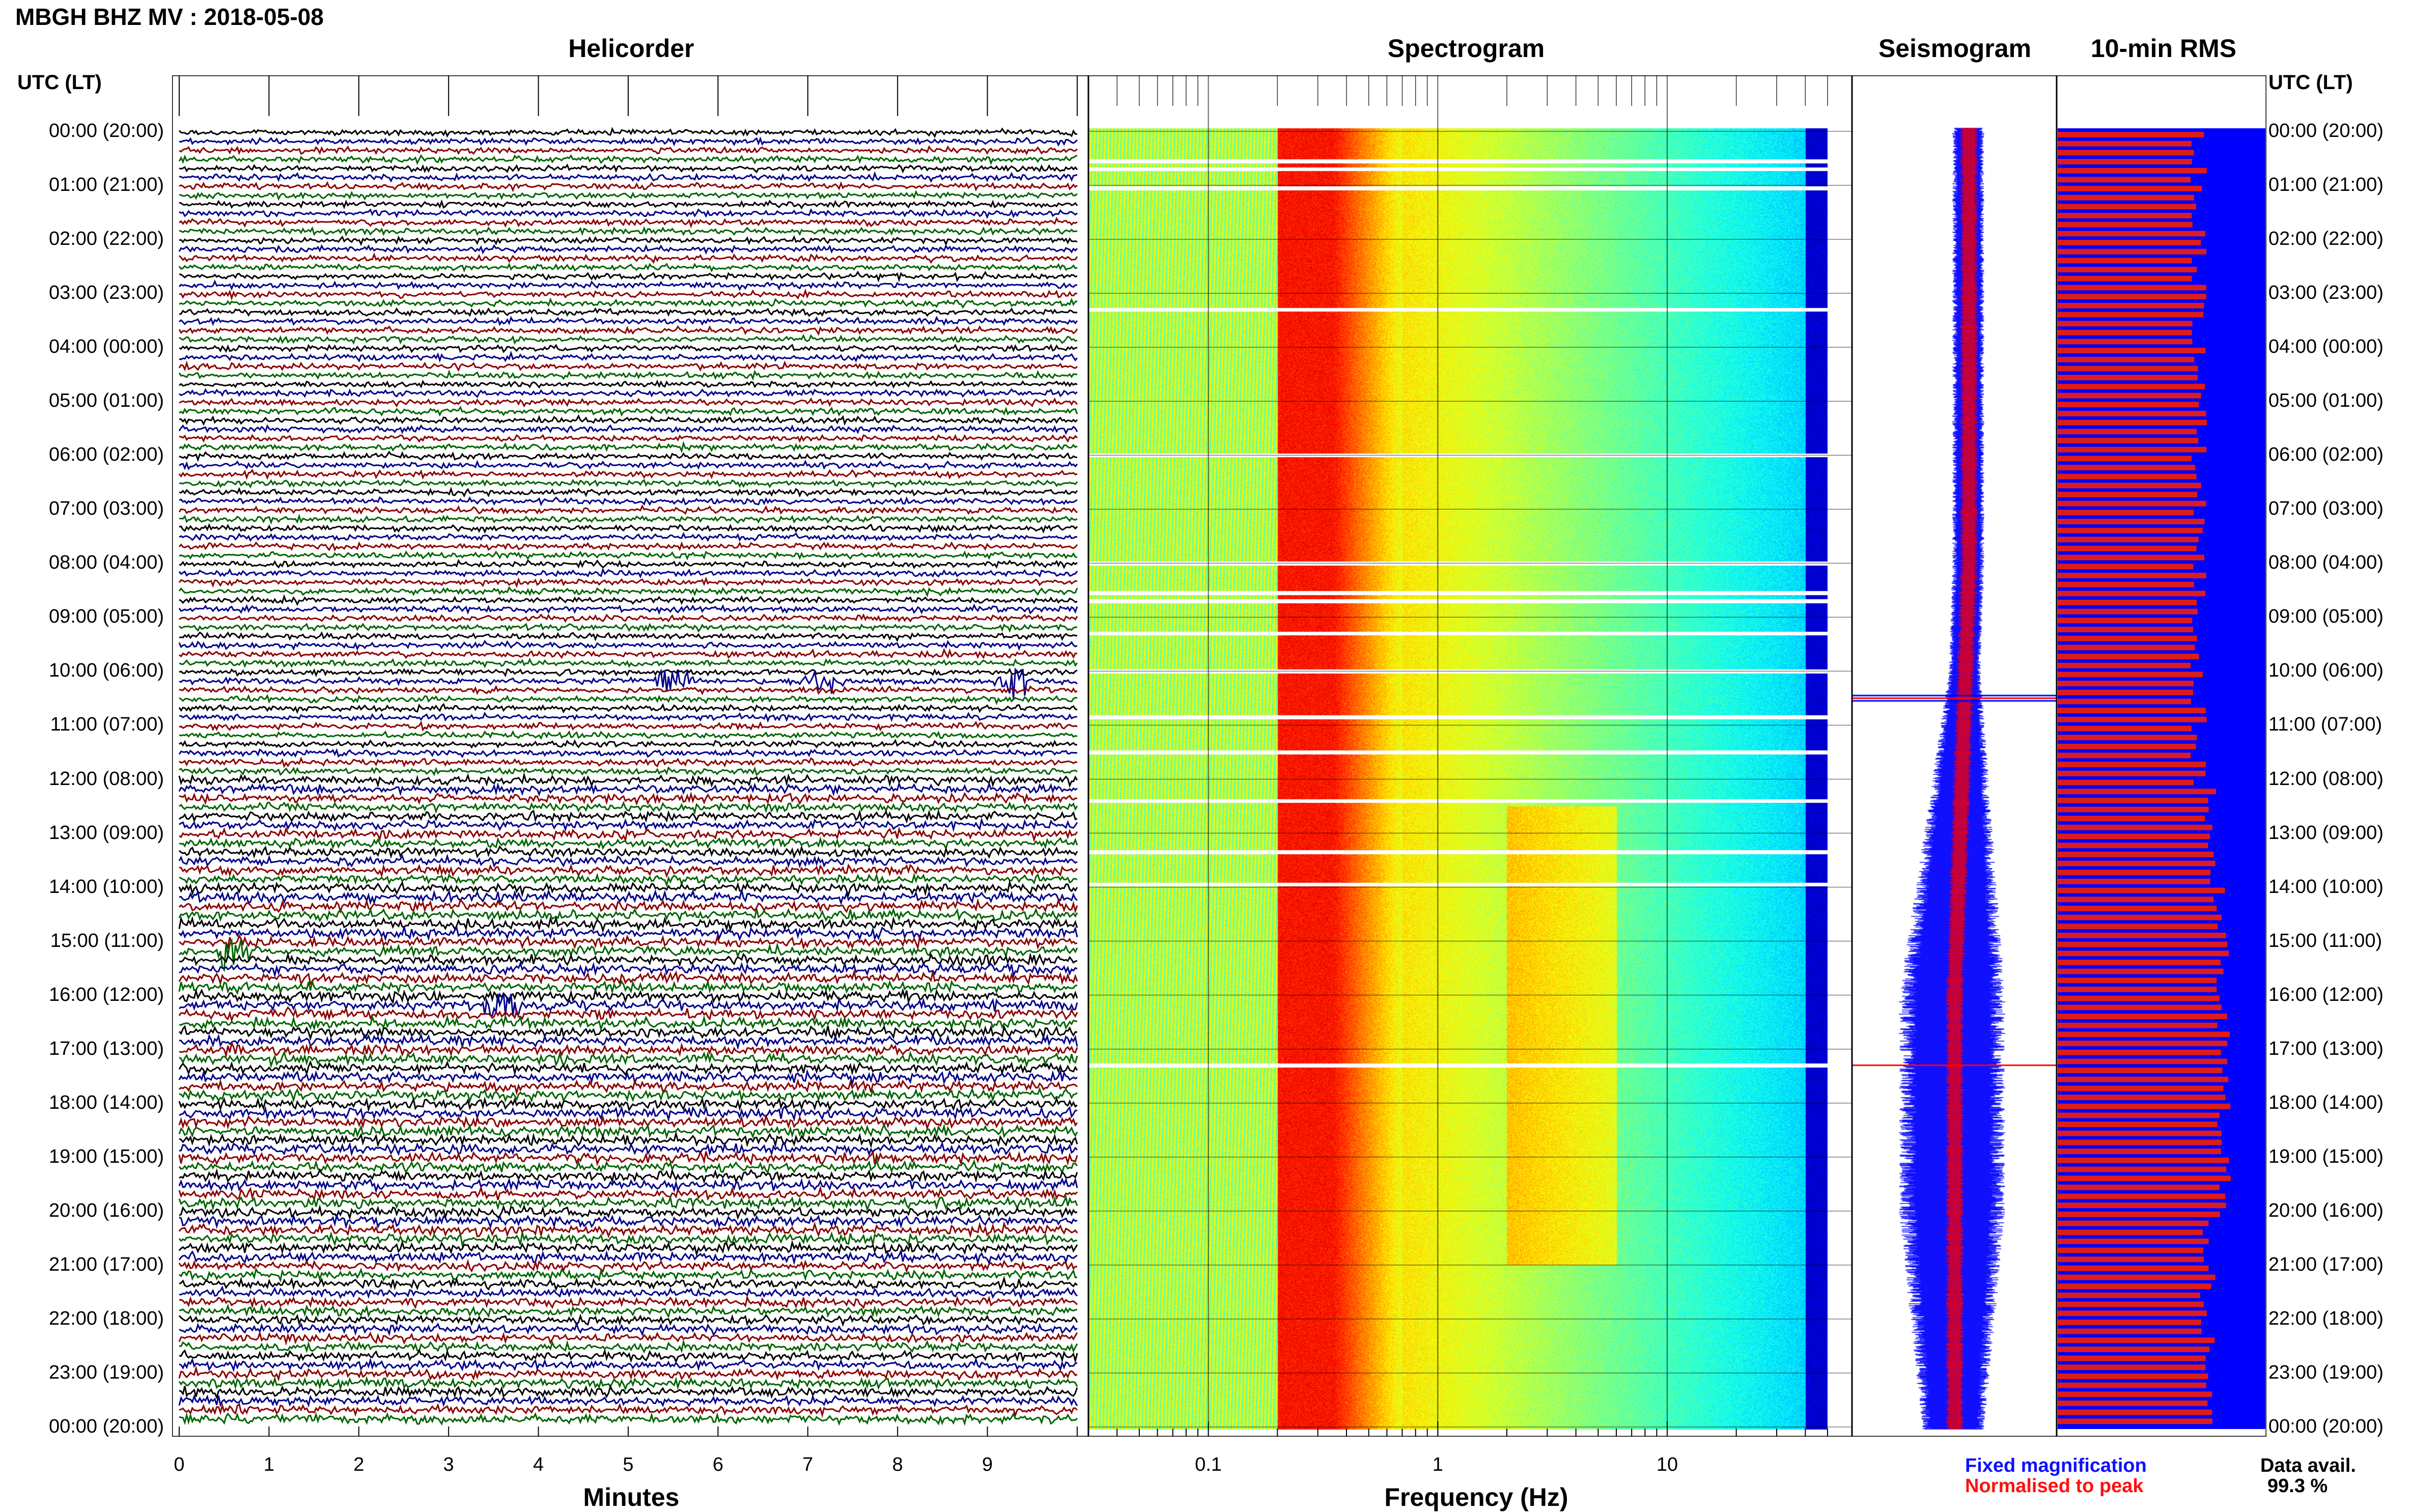 This screenshot has height=1512, width=2413. I want to click on hour-label-right: 15:00 (11:00), so click(2325, 940).